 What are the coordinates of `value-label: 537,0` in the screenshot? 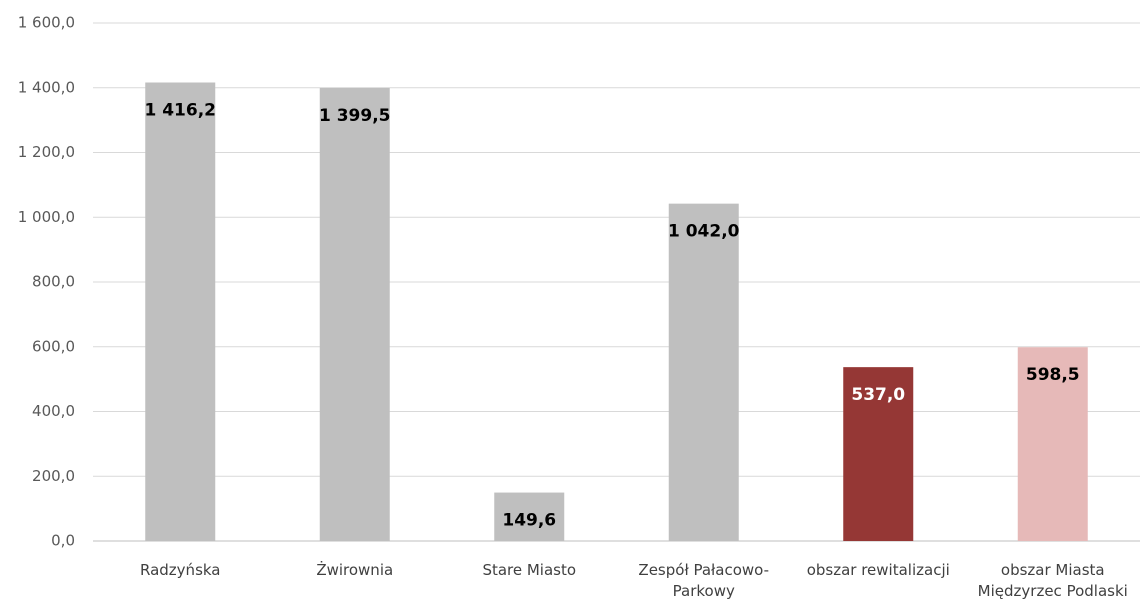 It's located at (878, 395).